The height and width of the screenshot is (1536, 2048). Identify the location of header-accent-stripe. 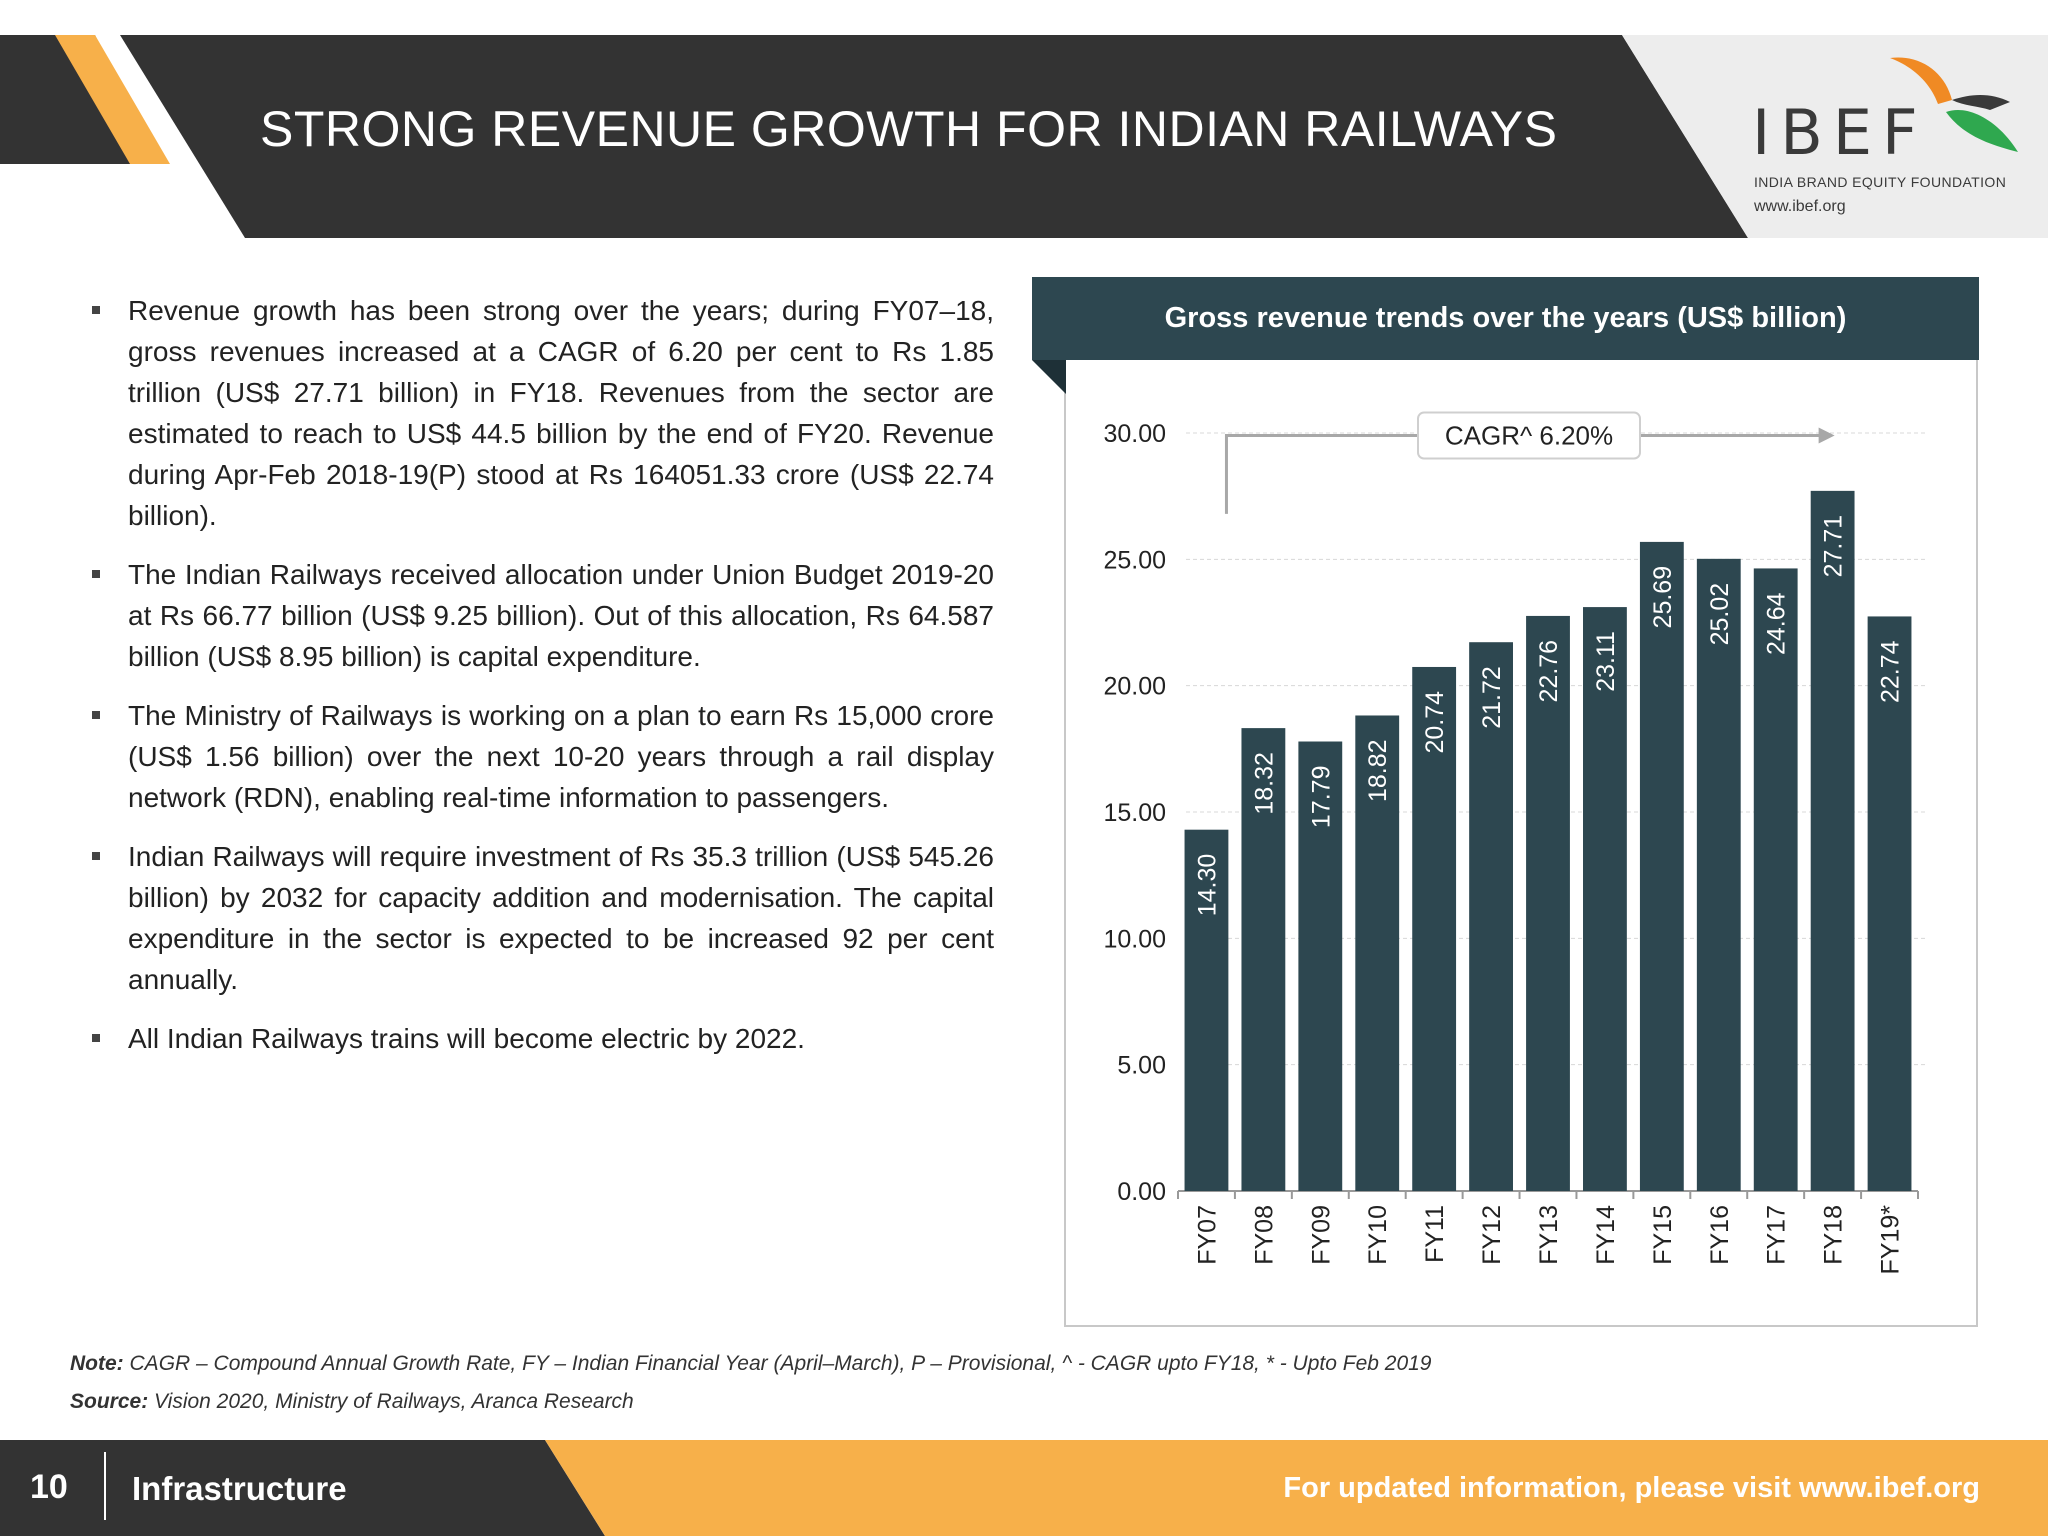
(112, 99).